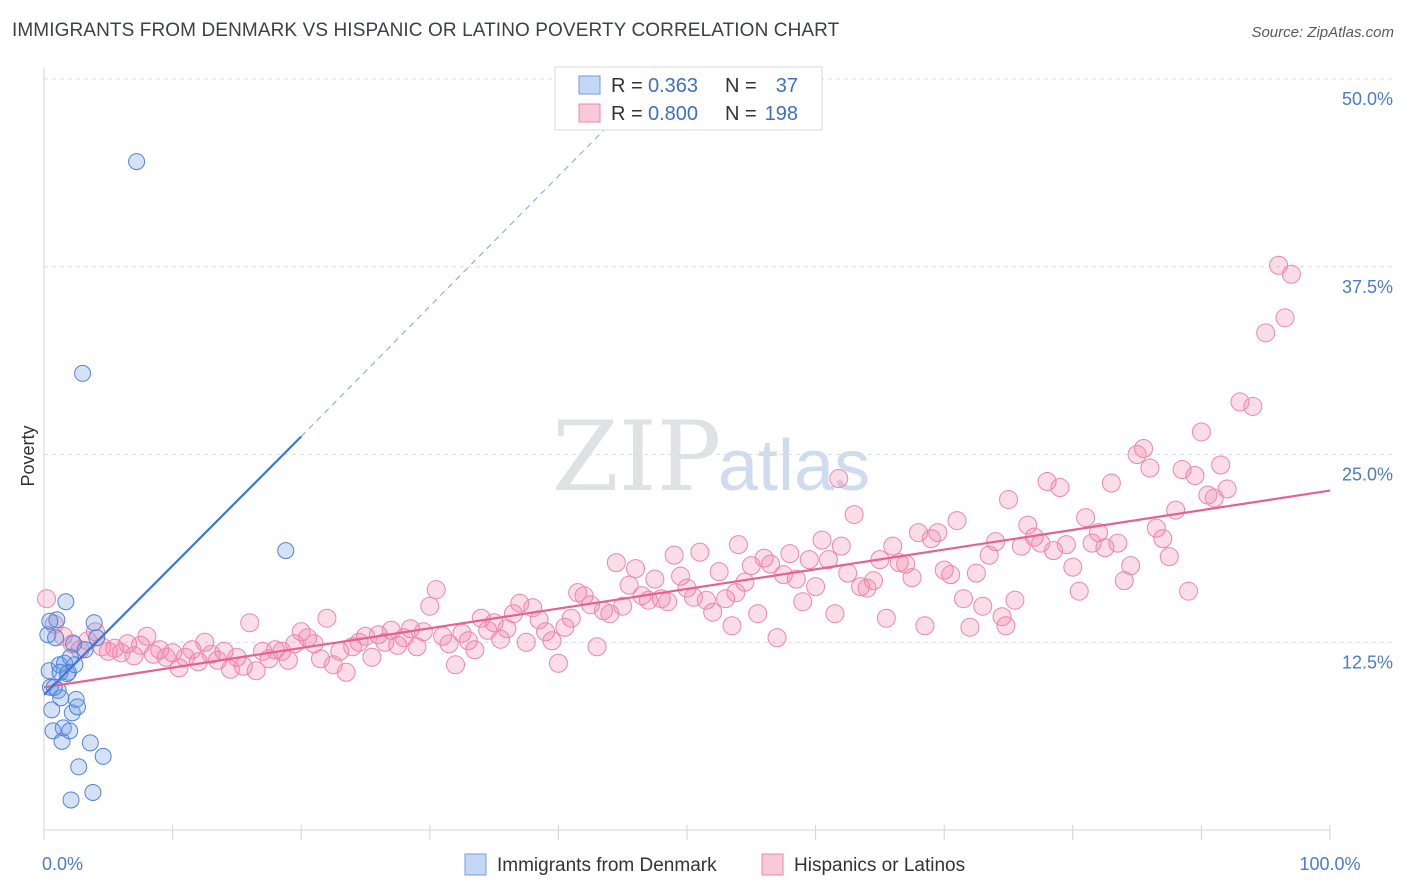 The image size is (1406, 892). Describe the element at coordinates (636, 457) in the screenshot. I see `watermark-zip: ZIP` at that location.